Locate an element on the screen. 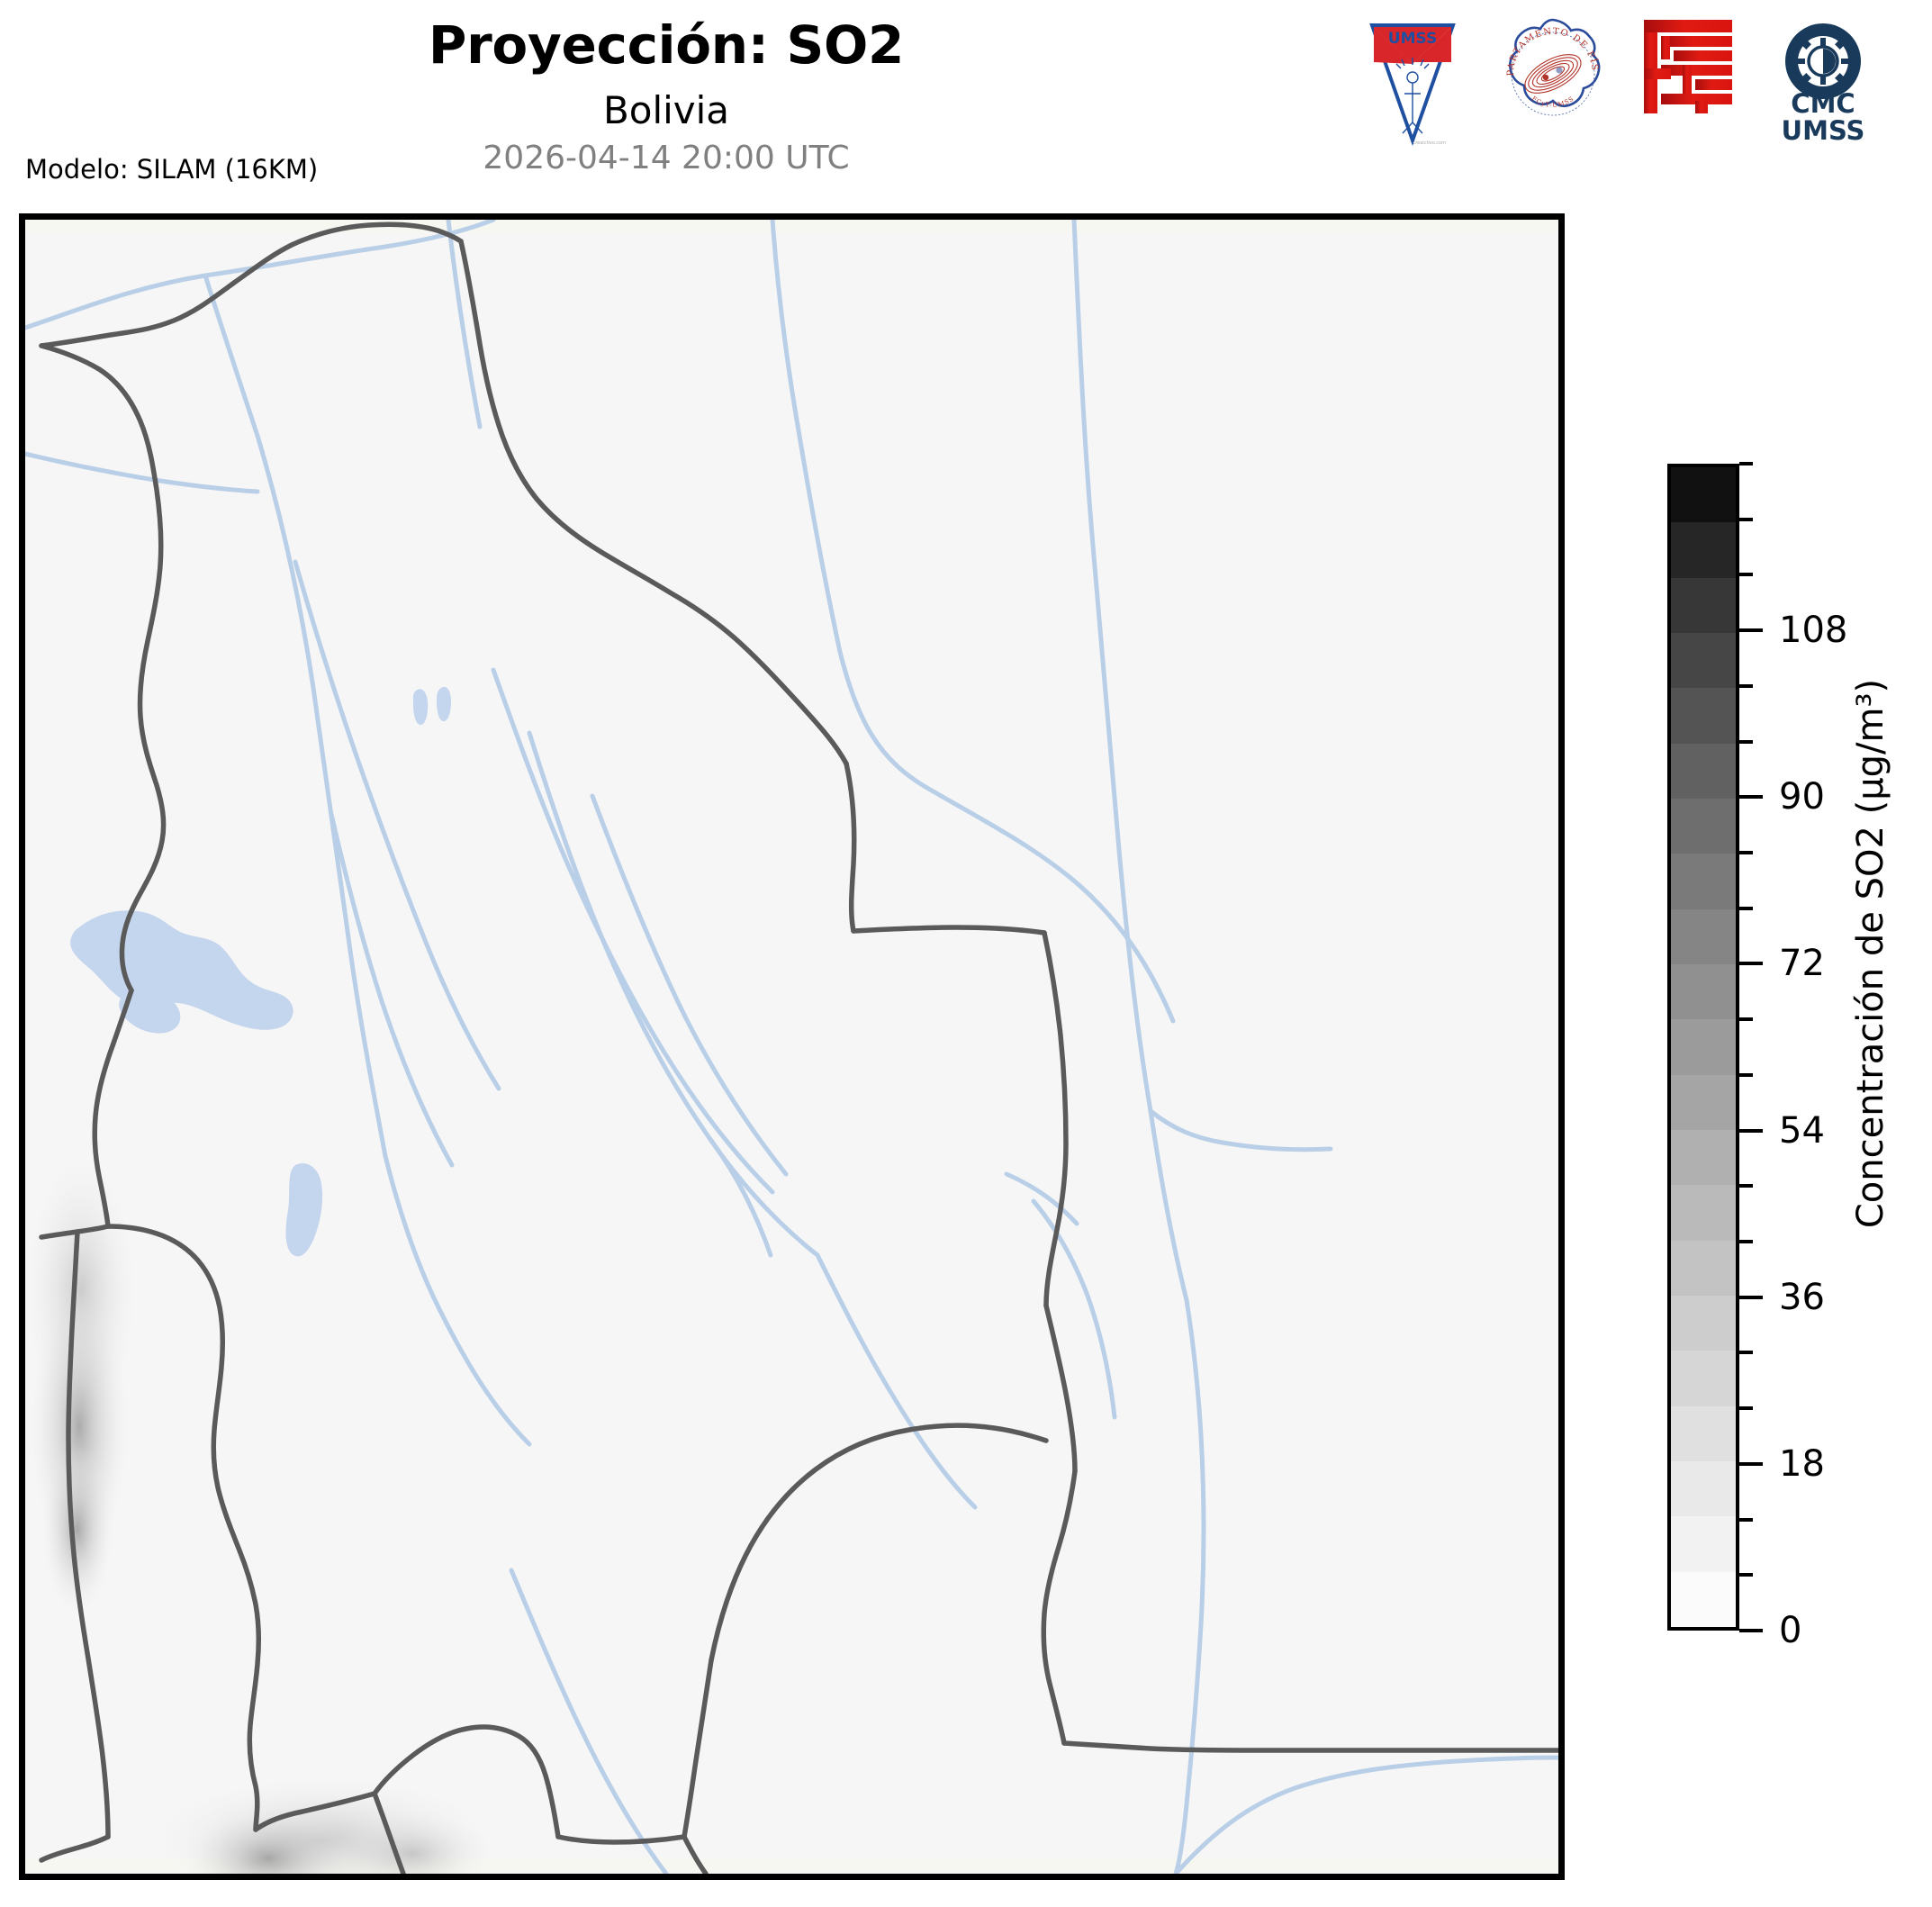  model-line: Modelo: SILAM (16KM) is located at coordinates (172, 169).